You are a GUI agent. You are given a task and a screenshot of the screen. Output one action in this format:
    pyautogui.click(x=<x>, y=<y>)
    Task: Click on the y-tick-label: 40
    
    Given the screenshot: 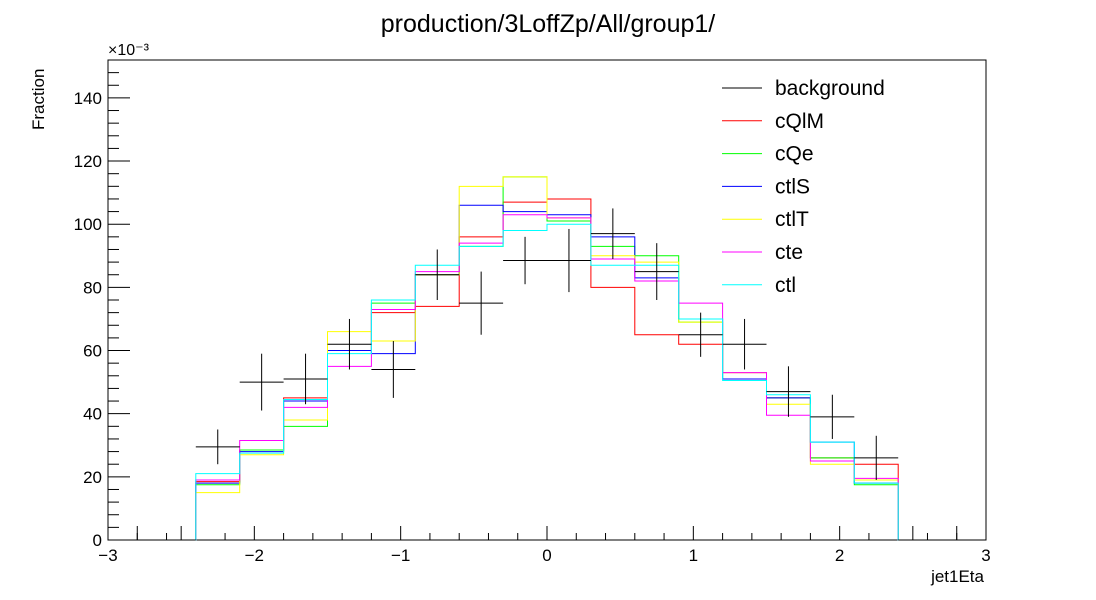 What is the action you would take?
    pyautogui.click(x=92, y=414)
    